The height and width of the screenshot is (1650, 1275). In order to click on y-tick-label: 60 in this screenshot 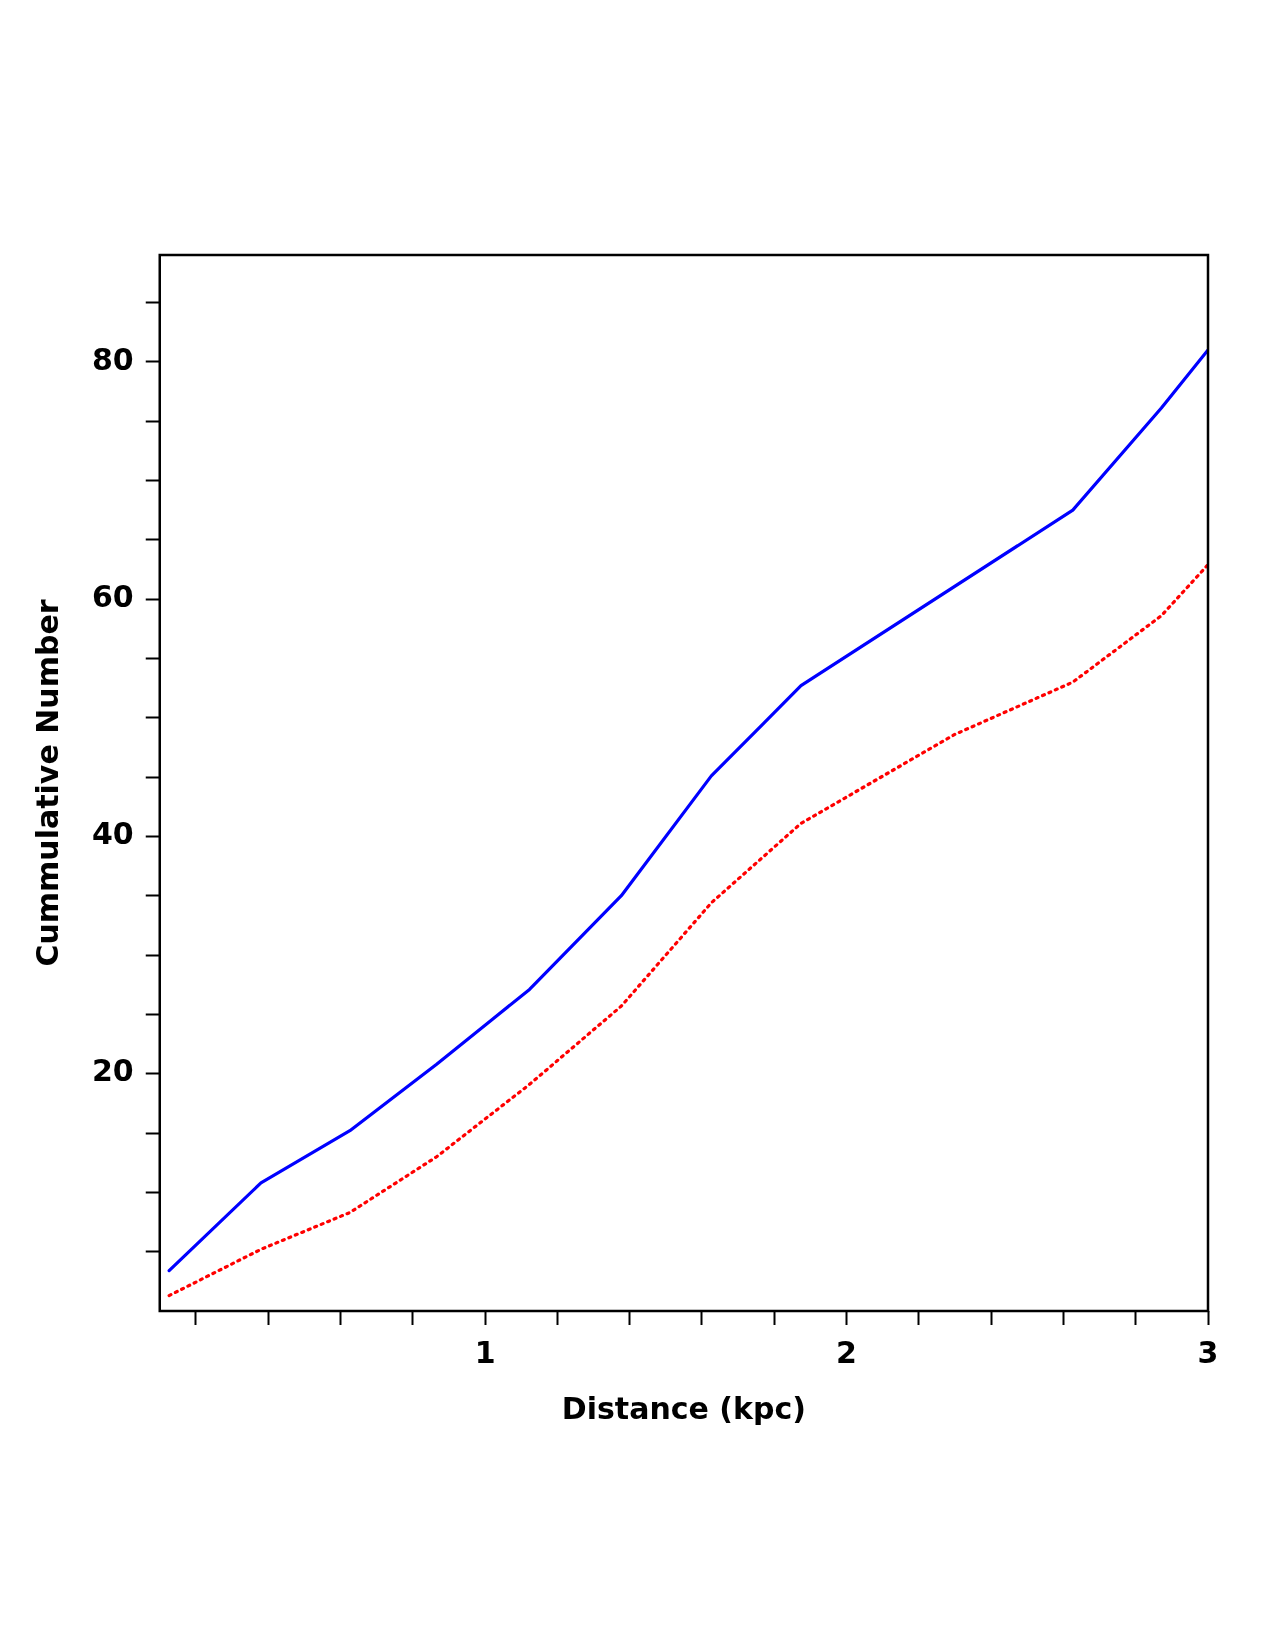, I will do `click(113, 596)`.